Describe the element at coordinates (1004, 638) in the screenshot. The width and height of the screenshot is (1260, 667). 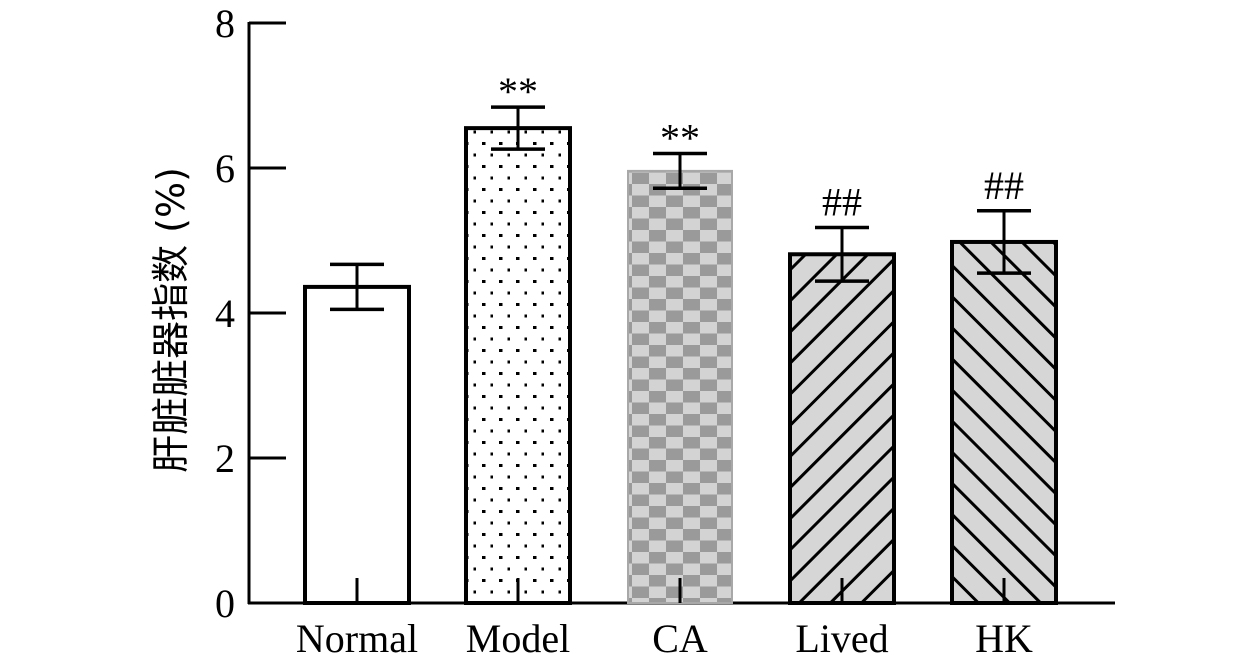
I see `x-tick-label: HK` at that location.